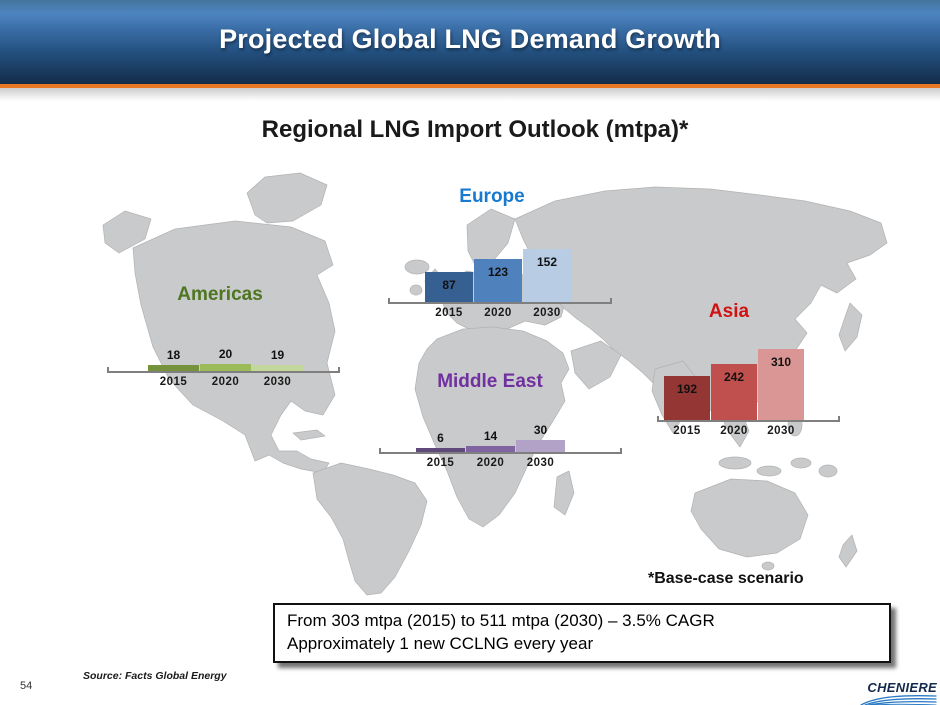  I want to click on chart-asia: 192 2015 242 2020 310 2030, so click(748, 388).